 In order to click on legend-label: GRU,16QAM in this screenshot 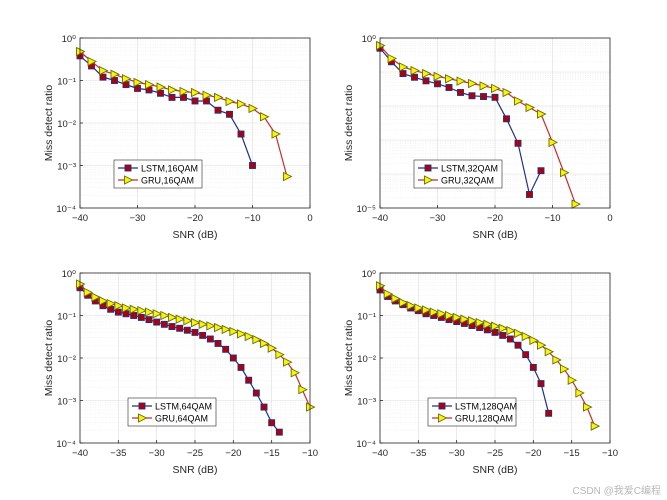, I will do `click(167, 181)`.